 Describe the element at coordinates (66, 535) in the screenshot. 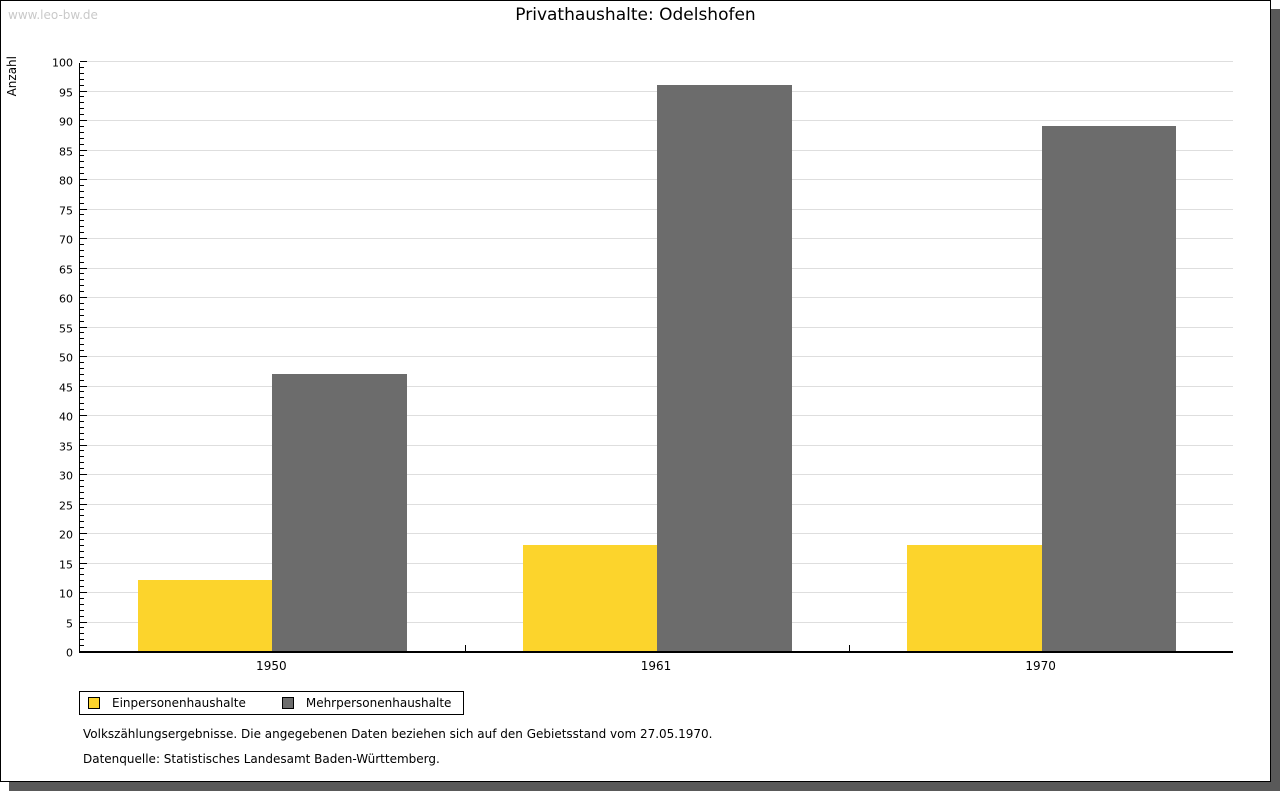

I see `y-tick-label: 20` at that location.